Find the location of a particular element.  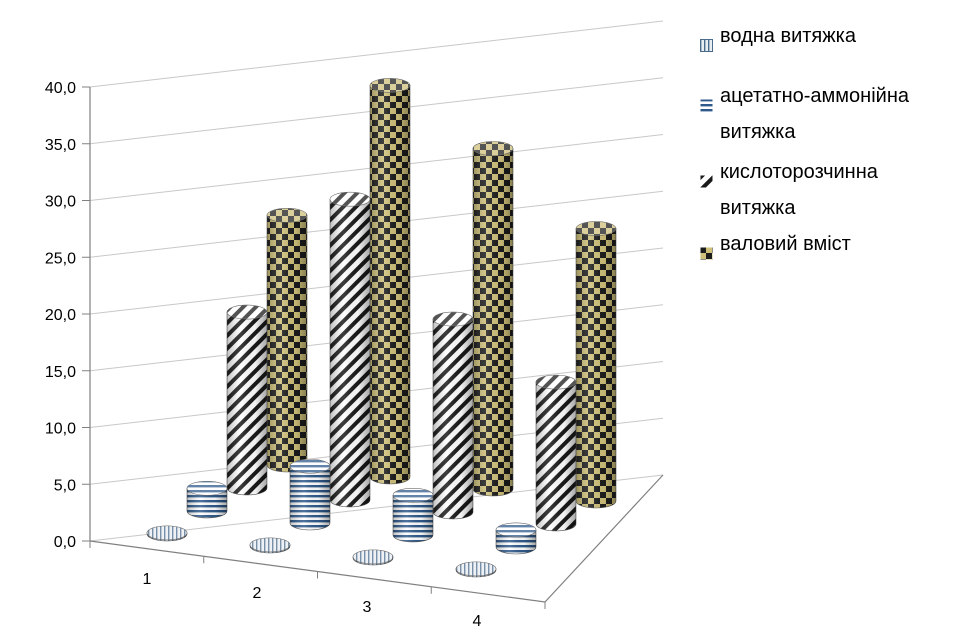

legend-swatch-checker-icon is located at coordinates (706, 248).